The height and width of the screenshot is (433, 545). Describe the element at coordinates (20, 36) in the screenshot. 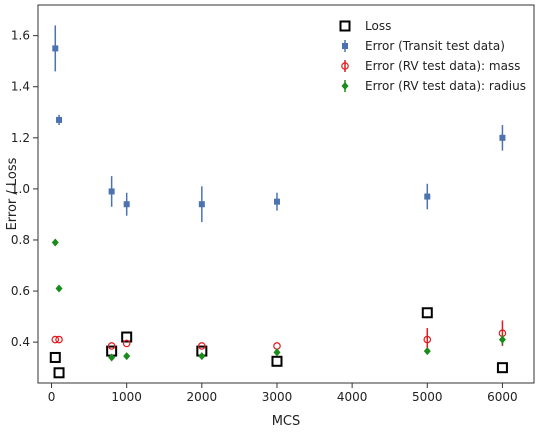

I see `y-tick-label: 1.6` at that location.